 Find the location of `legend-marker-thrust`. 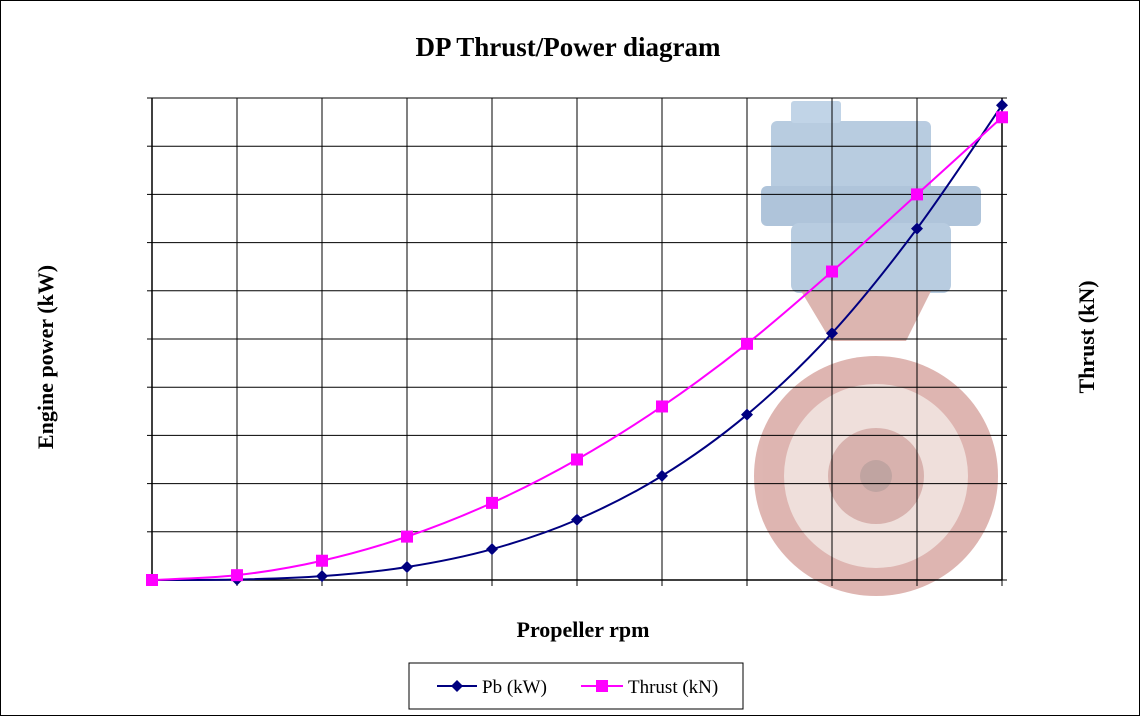

legend-marker-thrust is located at coordinates (602, 686).